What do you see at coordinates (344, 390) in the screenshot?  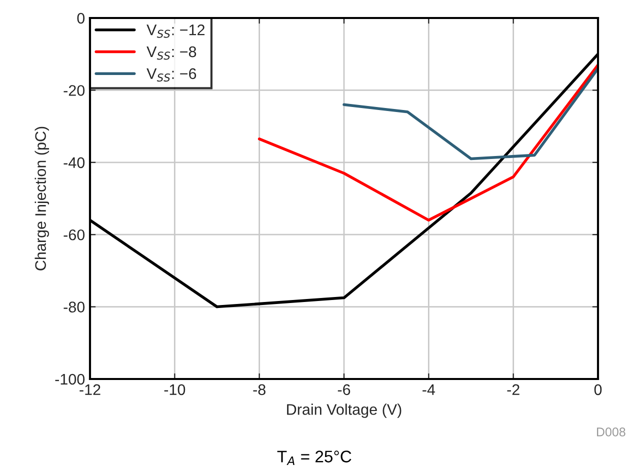 I see `x-tick-label: -6` at bounding box center [344, 390].